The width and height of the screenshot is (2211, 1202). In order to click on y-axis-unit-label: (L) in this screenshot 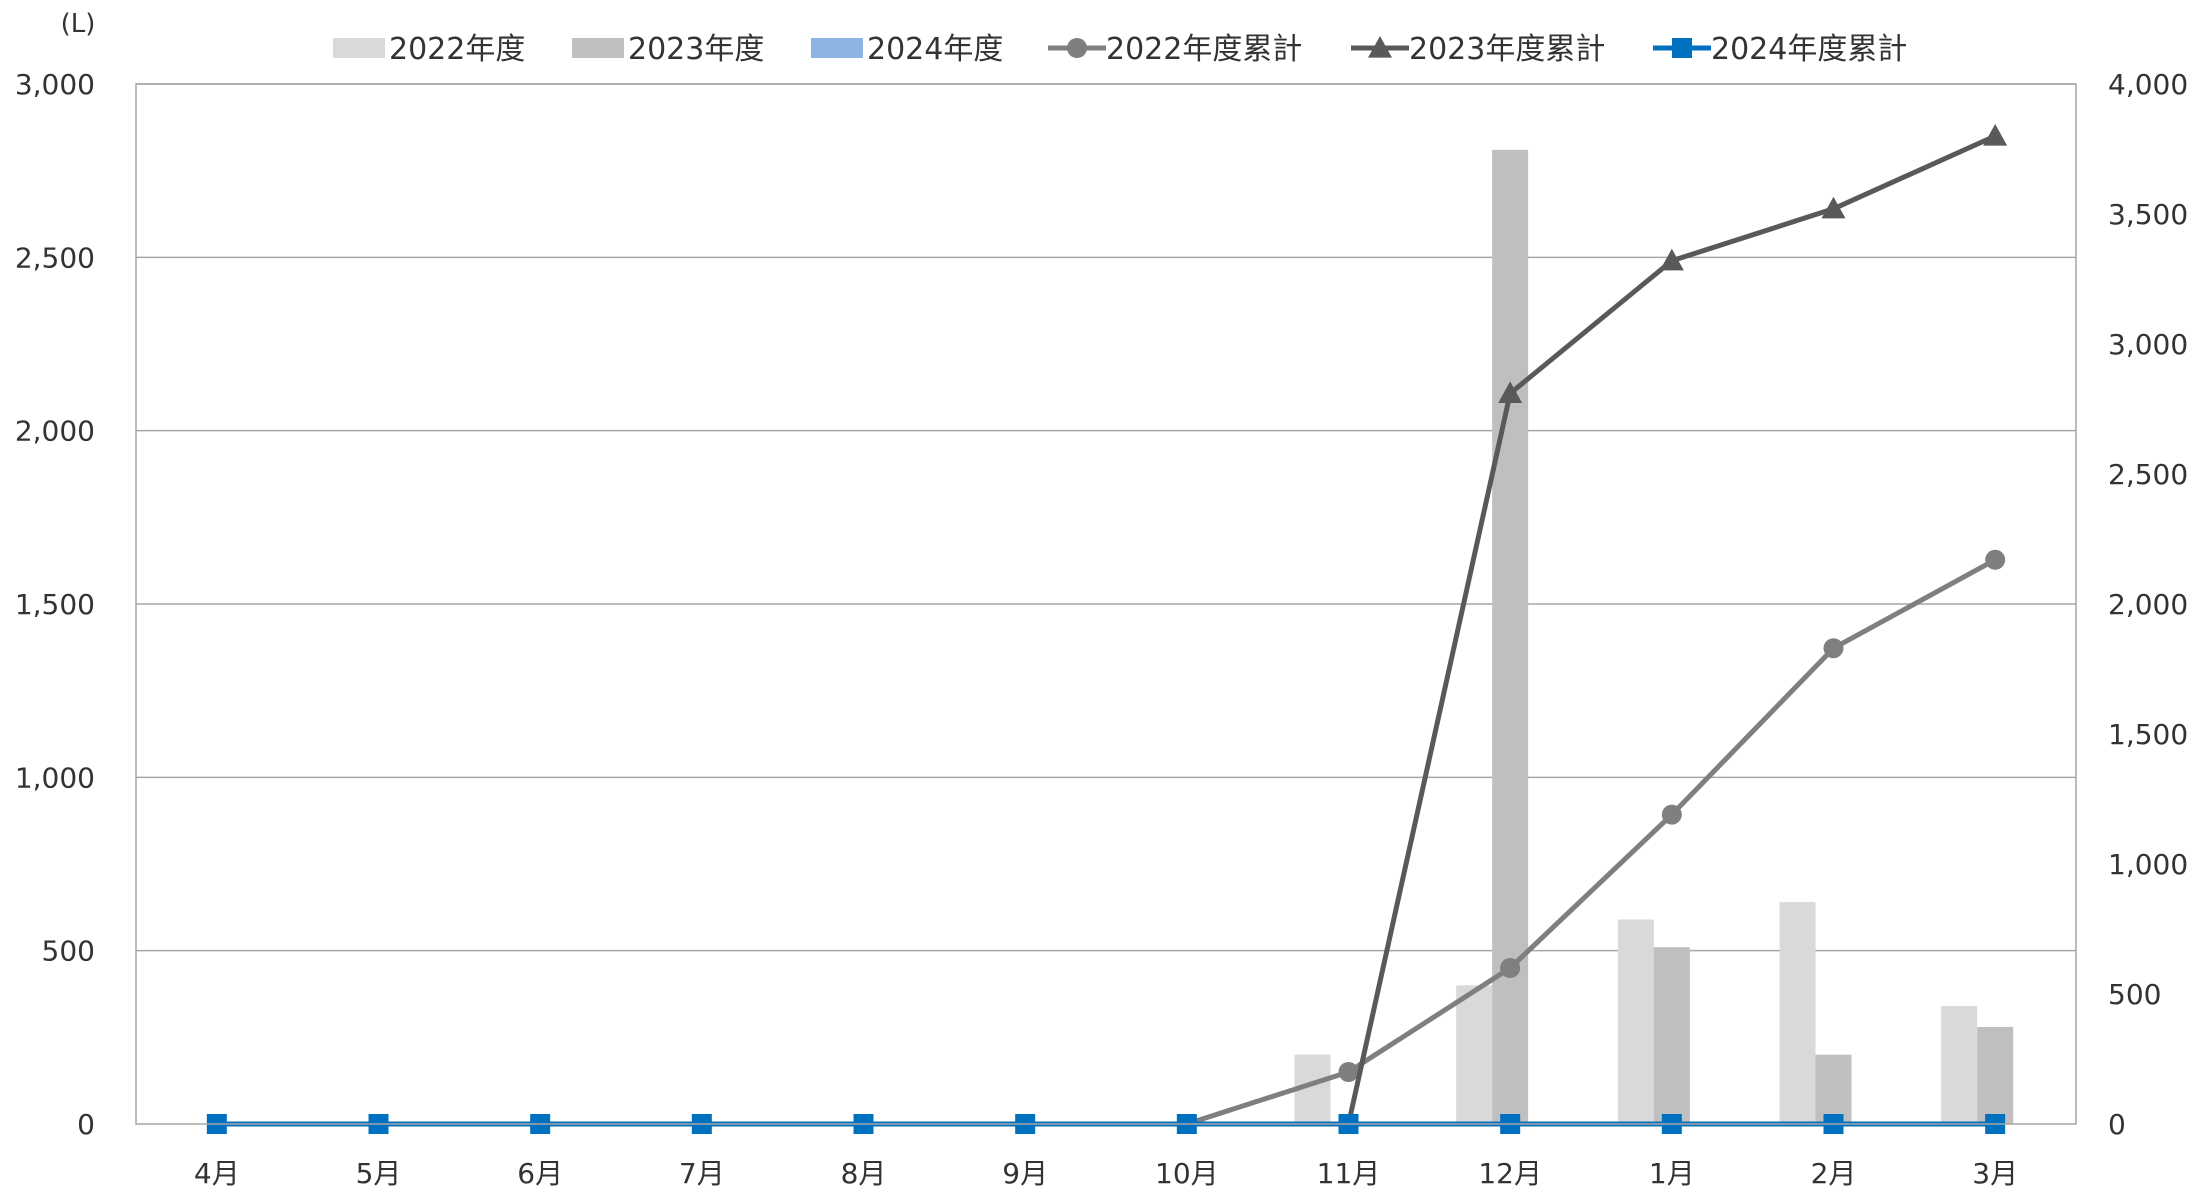, I will do `click(78, 24)`.